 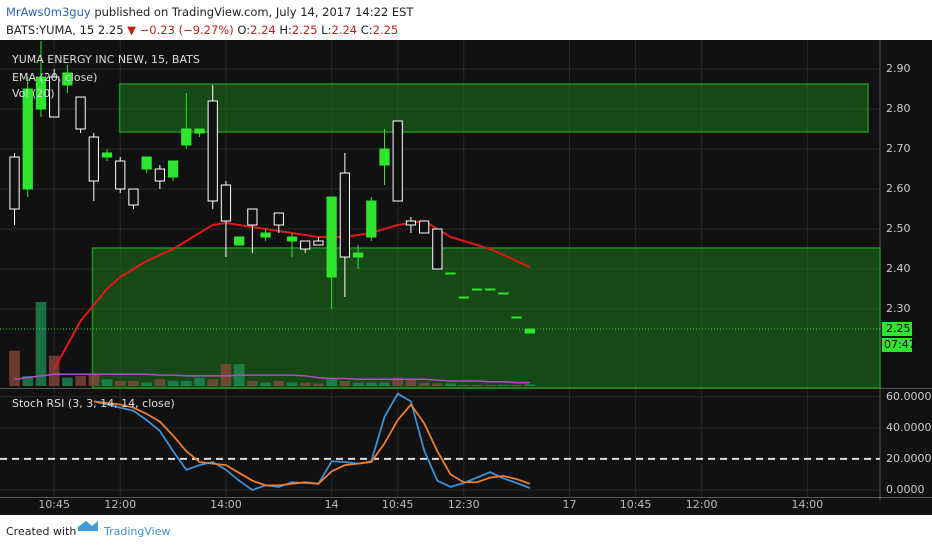 I want to click on last-price-label: 2.25, so click(x=898, y=328).